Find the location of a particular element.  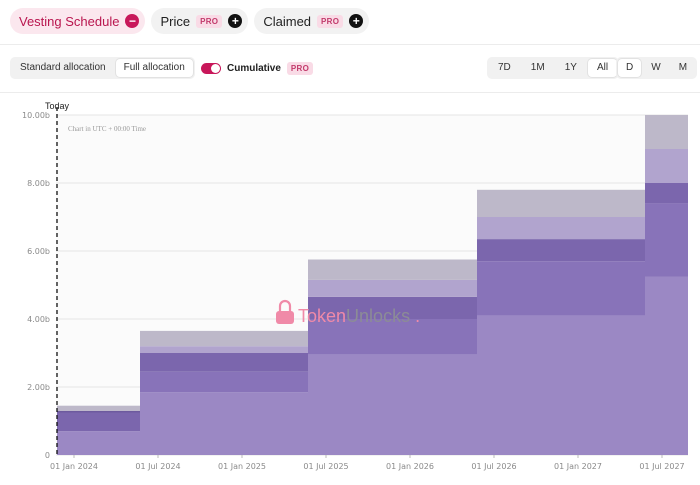

range-all: All is located at coordinates (602, 68).